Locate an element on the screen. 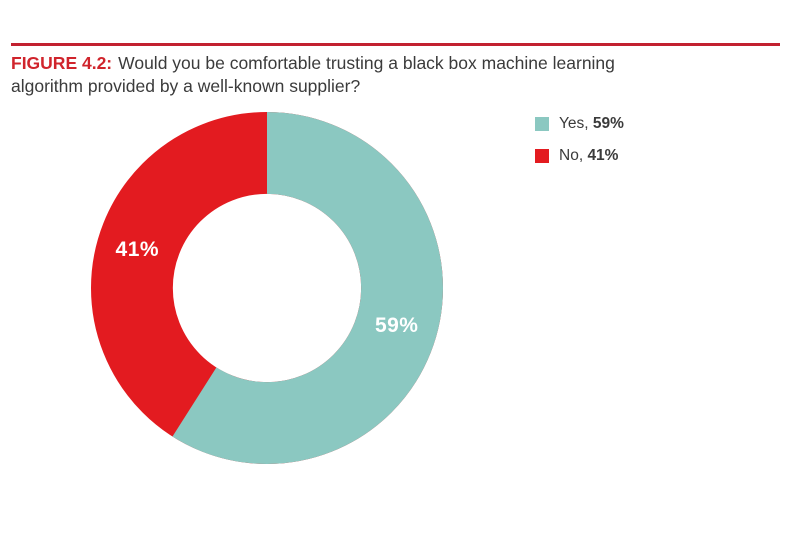 This screenshot has width=800, height=533. figure-number-label: FIGURE 4.2: is located at coordinates (62, 63).